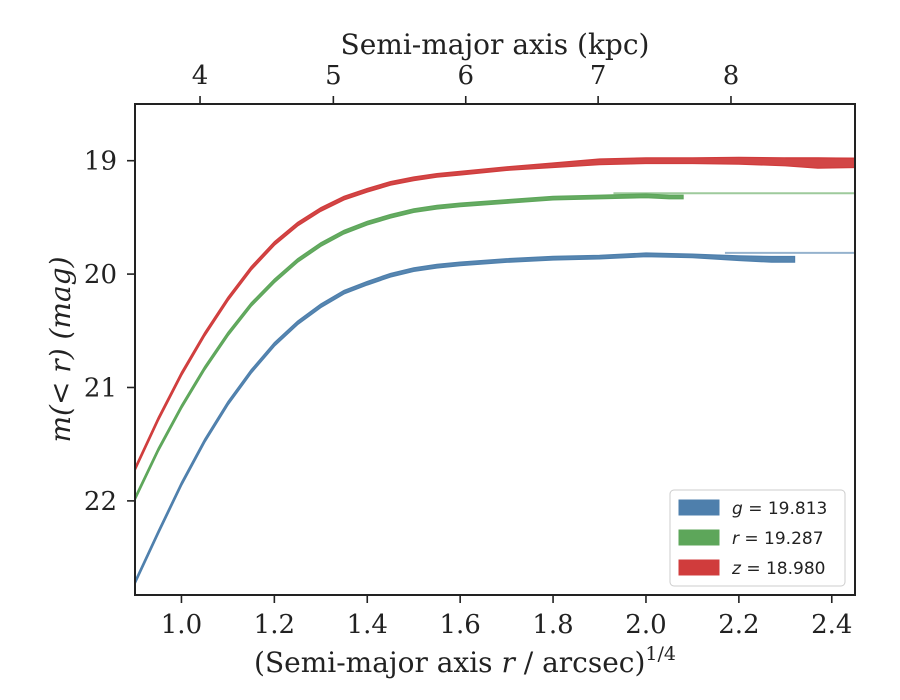  What do you see at coordinates (738, 625) in the screenshot?
I see `x-tick-label: 2.2` at bounding box center [738, 625].